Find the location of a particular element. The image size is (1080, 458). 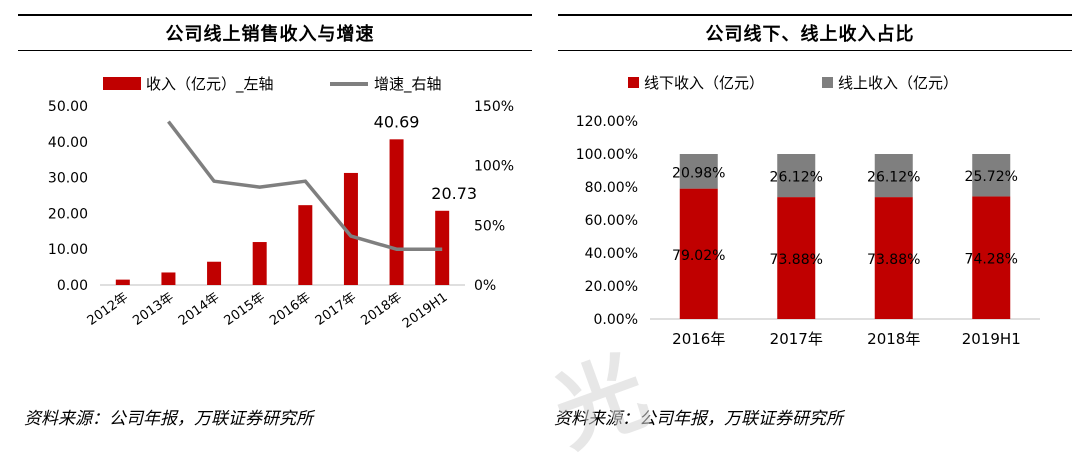

left-source-note: 资料来源：公司年报，万联证券研究所 is located at coordinates (168, 416).